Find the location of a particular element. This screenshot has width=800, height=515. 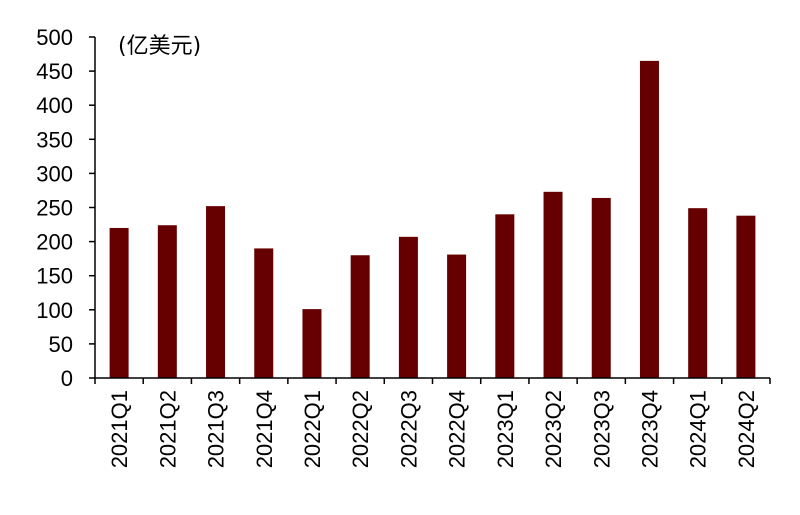

bar-2023Q3 is located at coordinates (601, 287).